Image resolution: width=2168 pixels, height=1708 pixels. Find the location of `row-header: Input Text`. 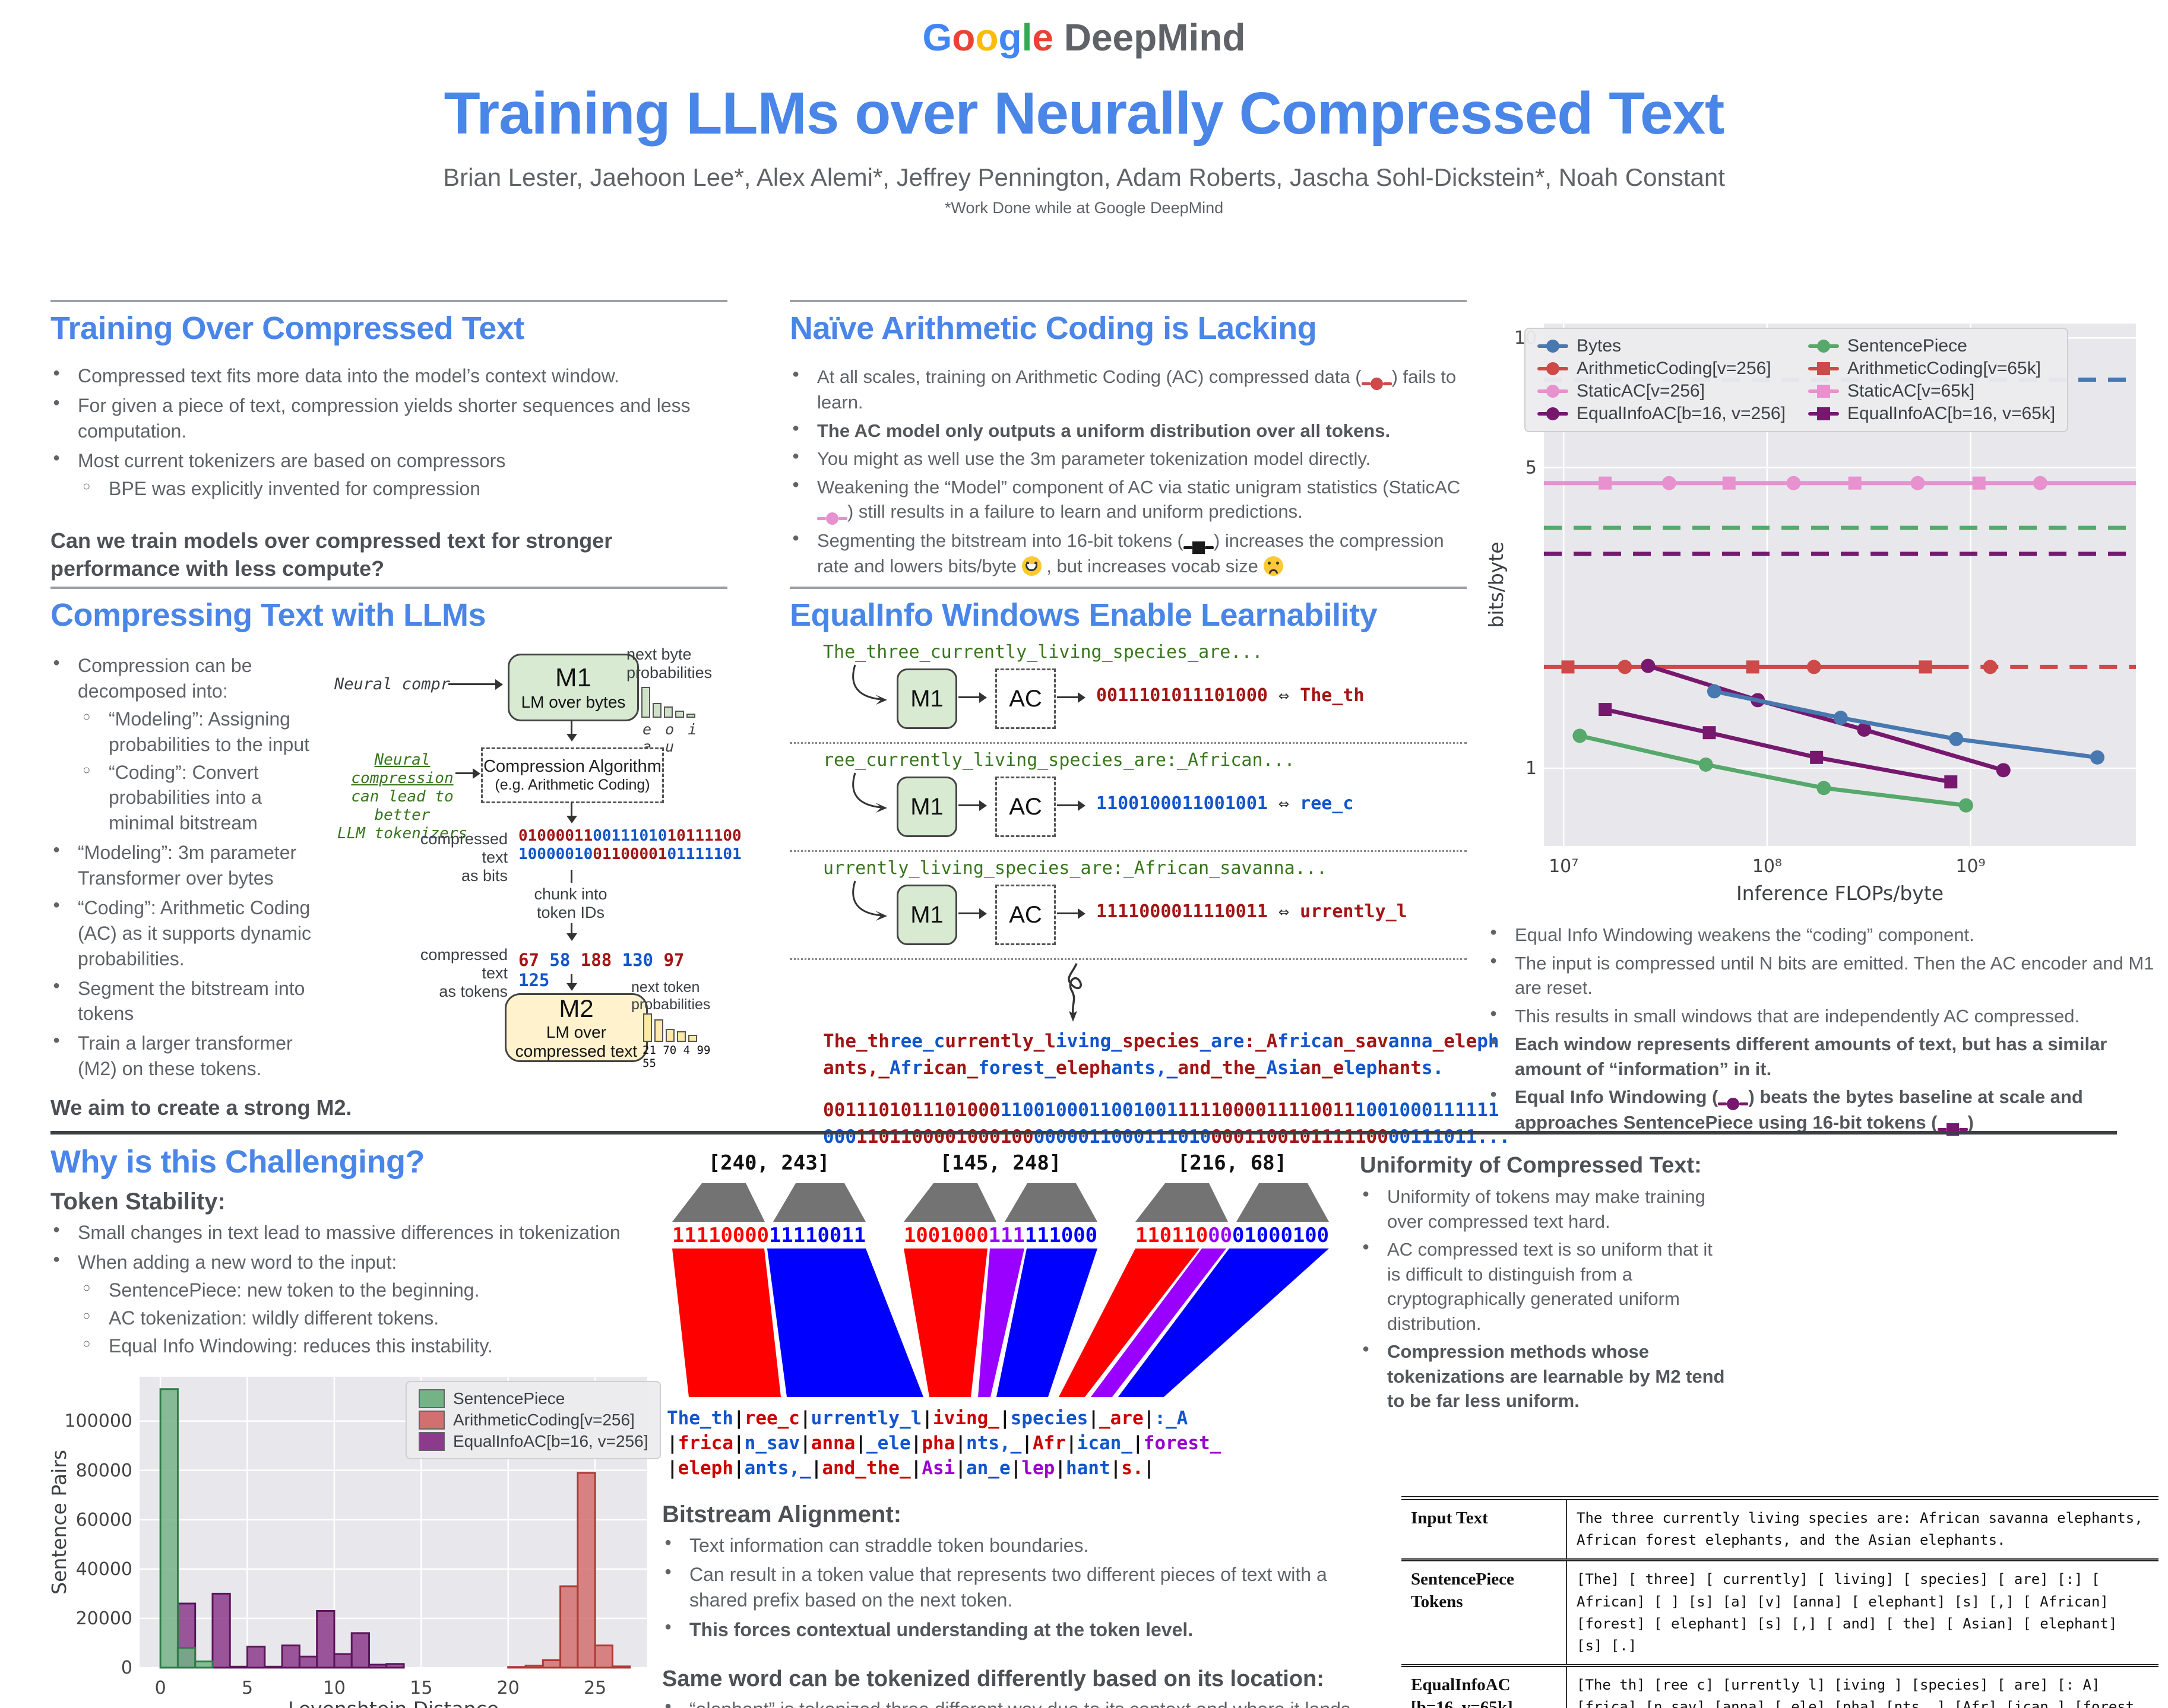

row-header: Input Text is located at coordinates (1484, 1529).